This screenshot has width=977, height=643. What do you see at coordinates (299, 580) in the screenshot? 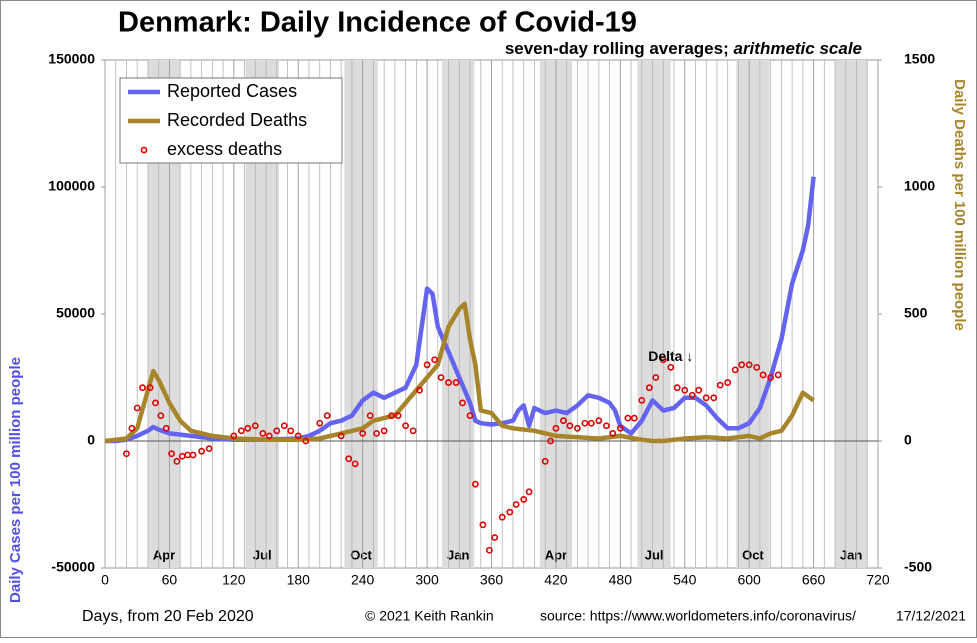
I see `x-tick-label: 180` at bounding box center [299, 580].